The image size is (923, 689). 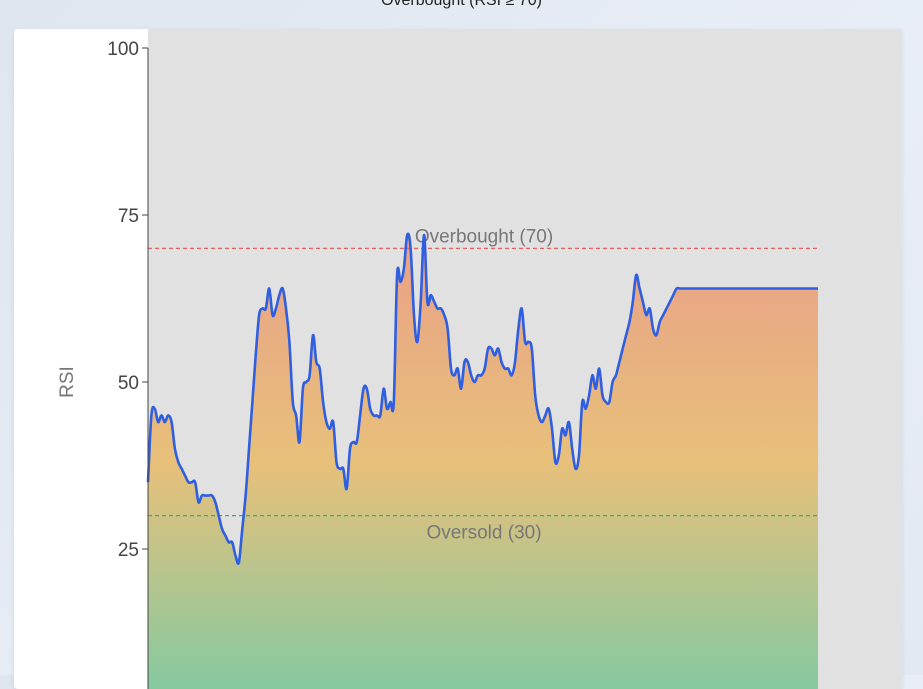 I want to click on y-tick-label: 50, so click(x=128, y=383).